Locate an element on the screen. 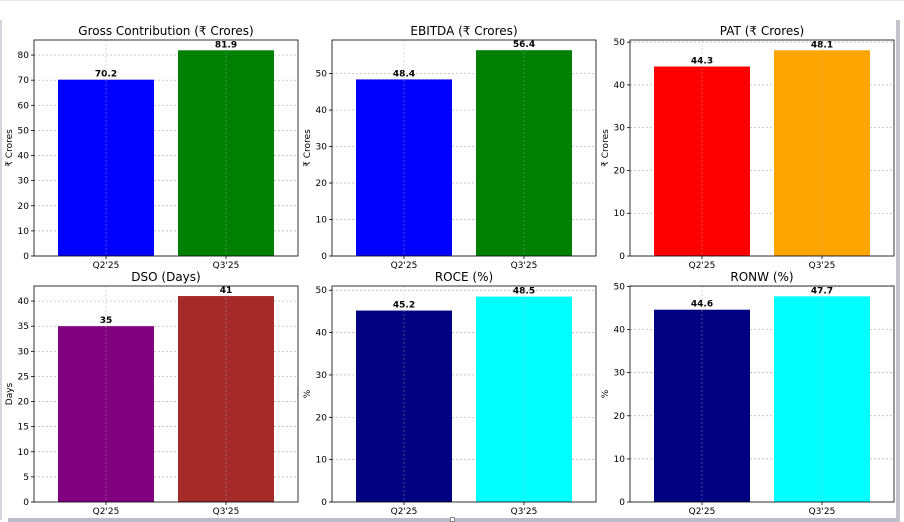 This screenshot has height=522, width=904. frame-edge-left is located at coordinates (1, 270).